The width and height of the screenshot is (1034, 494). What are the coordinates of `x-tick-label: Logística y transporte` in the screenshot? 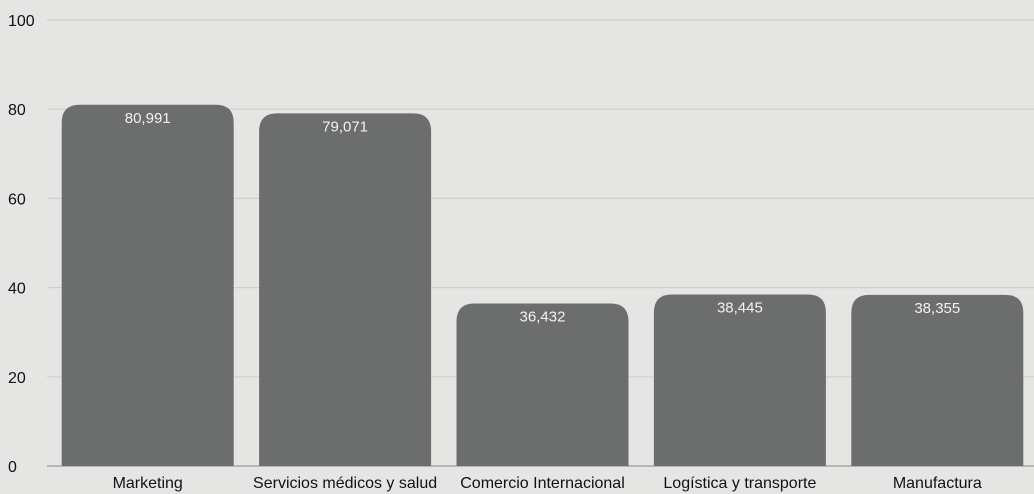 It's located at (739, 483).